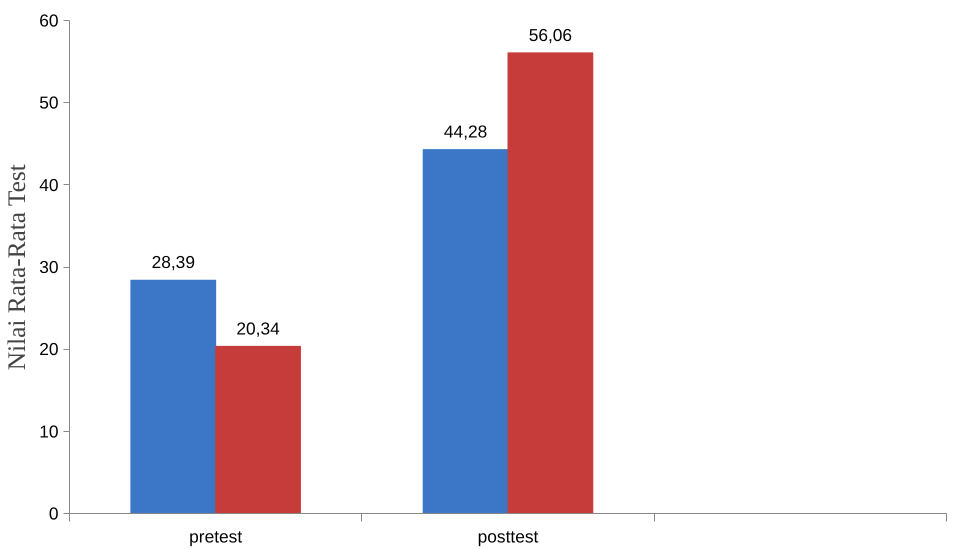  What do you see at coordinates (53, 514) in the screenshot?
I see `y-tick-label: 0` at bounding box center [53, 514].